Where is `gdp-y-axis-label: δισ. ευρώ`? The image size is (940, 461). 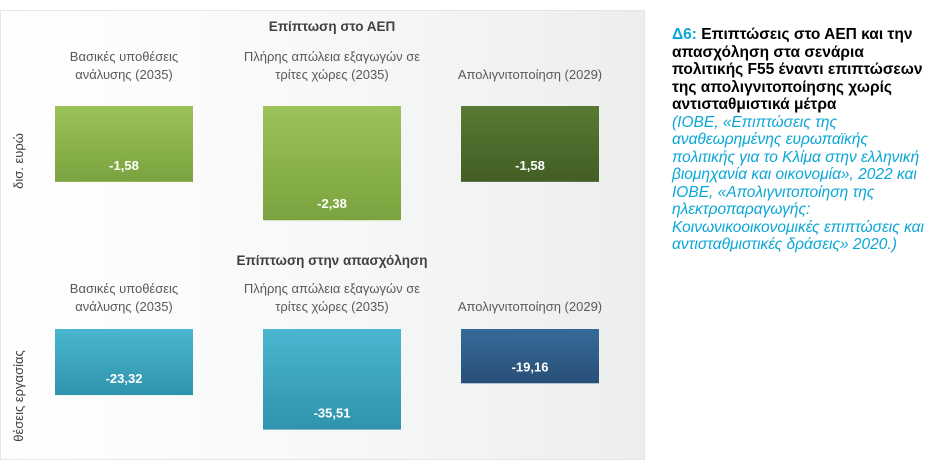
gdp-y-axis-label: δισ. ευρώ is located at coordinates (18, 161).